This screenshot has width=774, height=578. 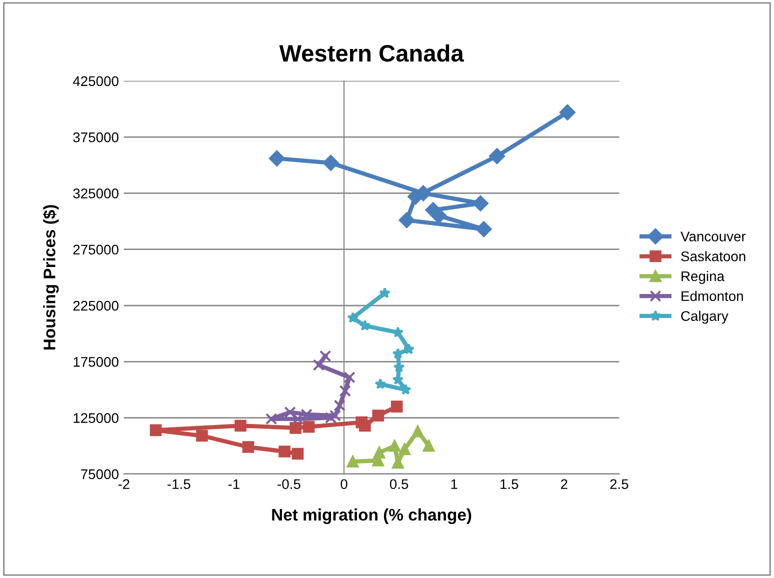 I want to click on chart-title: Western Canada, so click(x=371, y=53).